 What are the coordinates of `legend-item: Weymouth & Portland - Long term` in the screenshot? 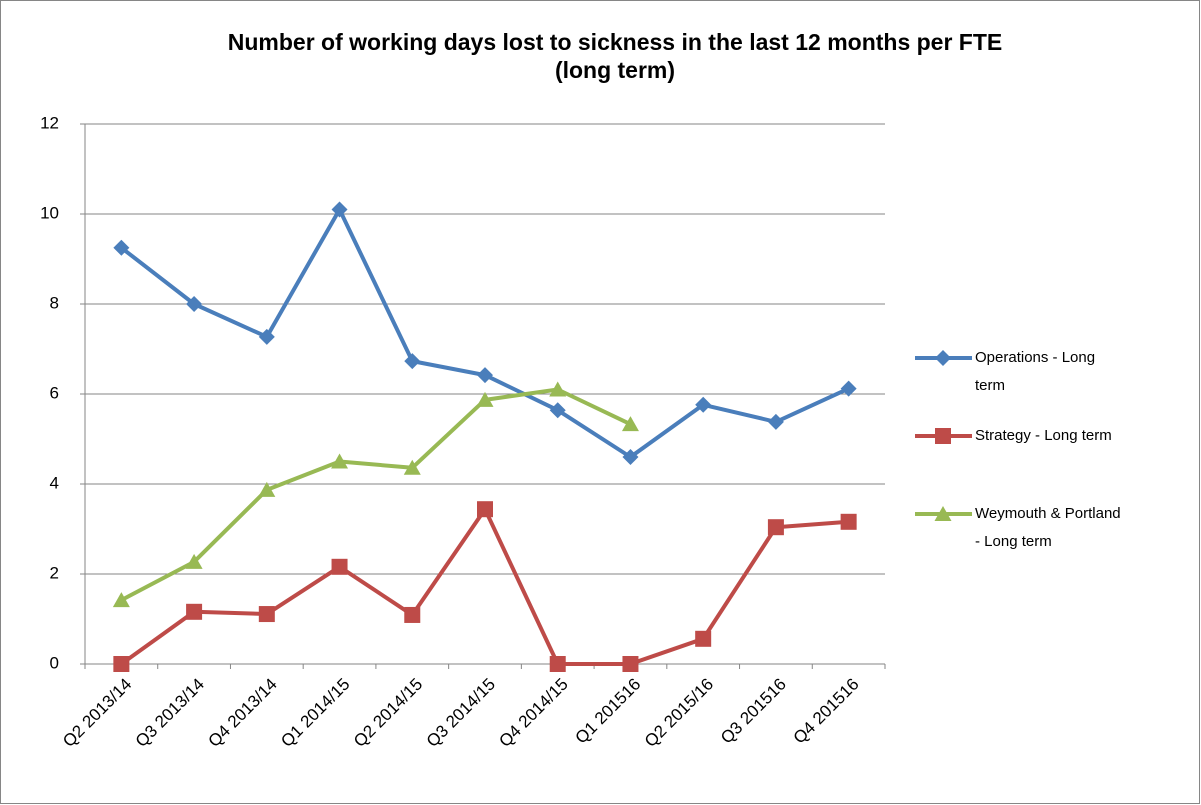 It's located at (1018, 527).